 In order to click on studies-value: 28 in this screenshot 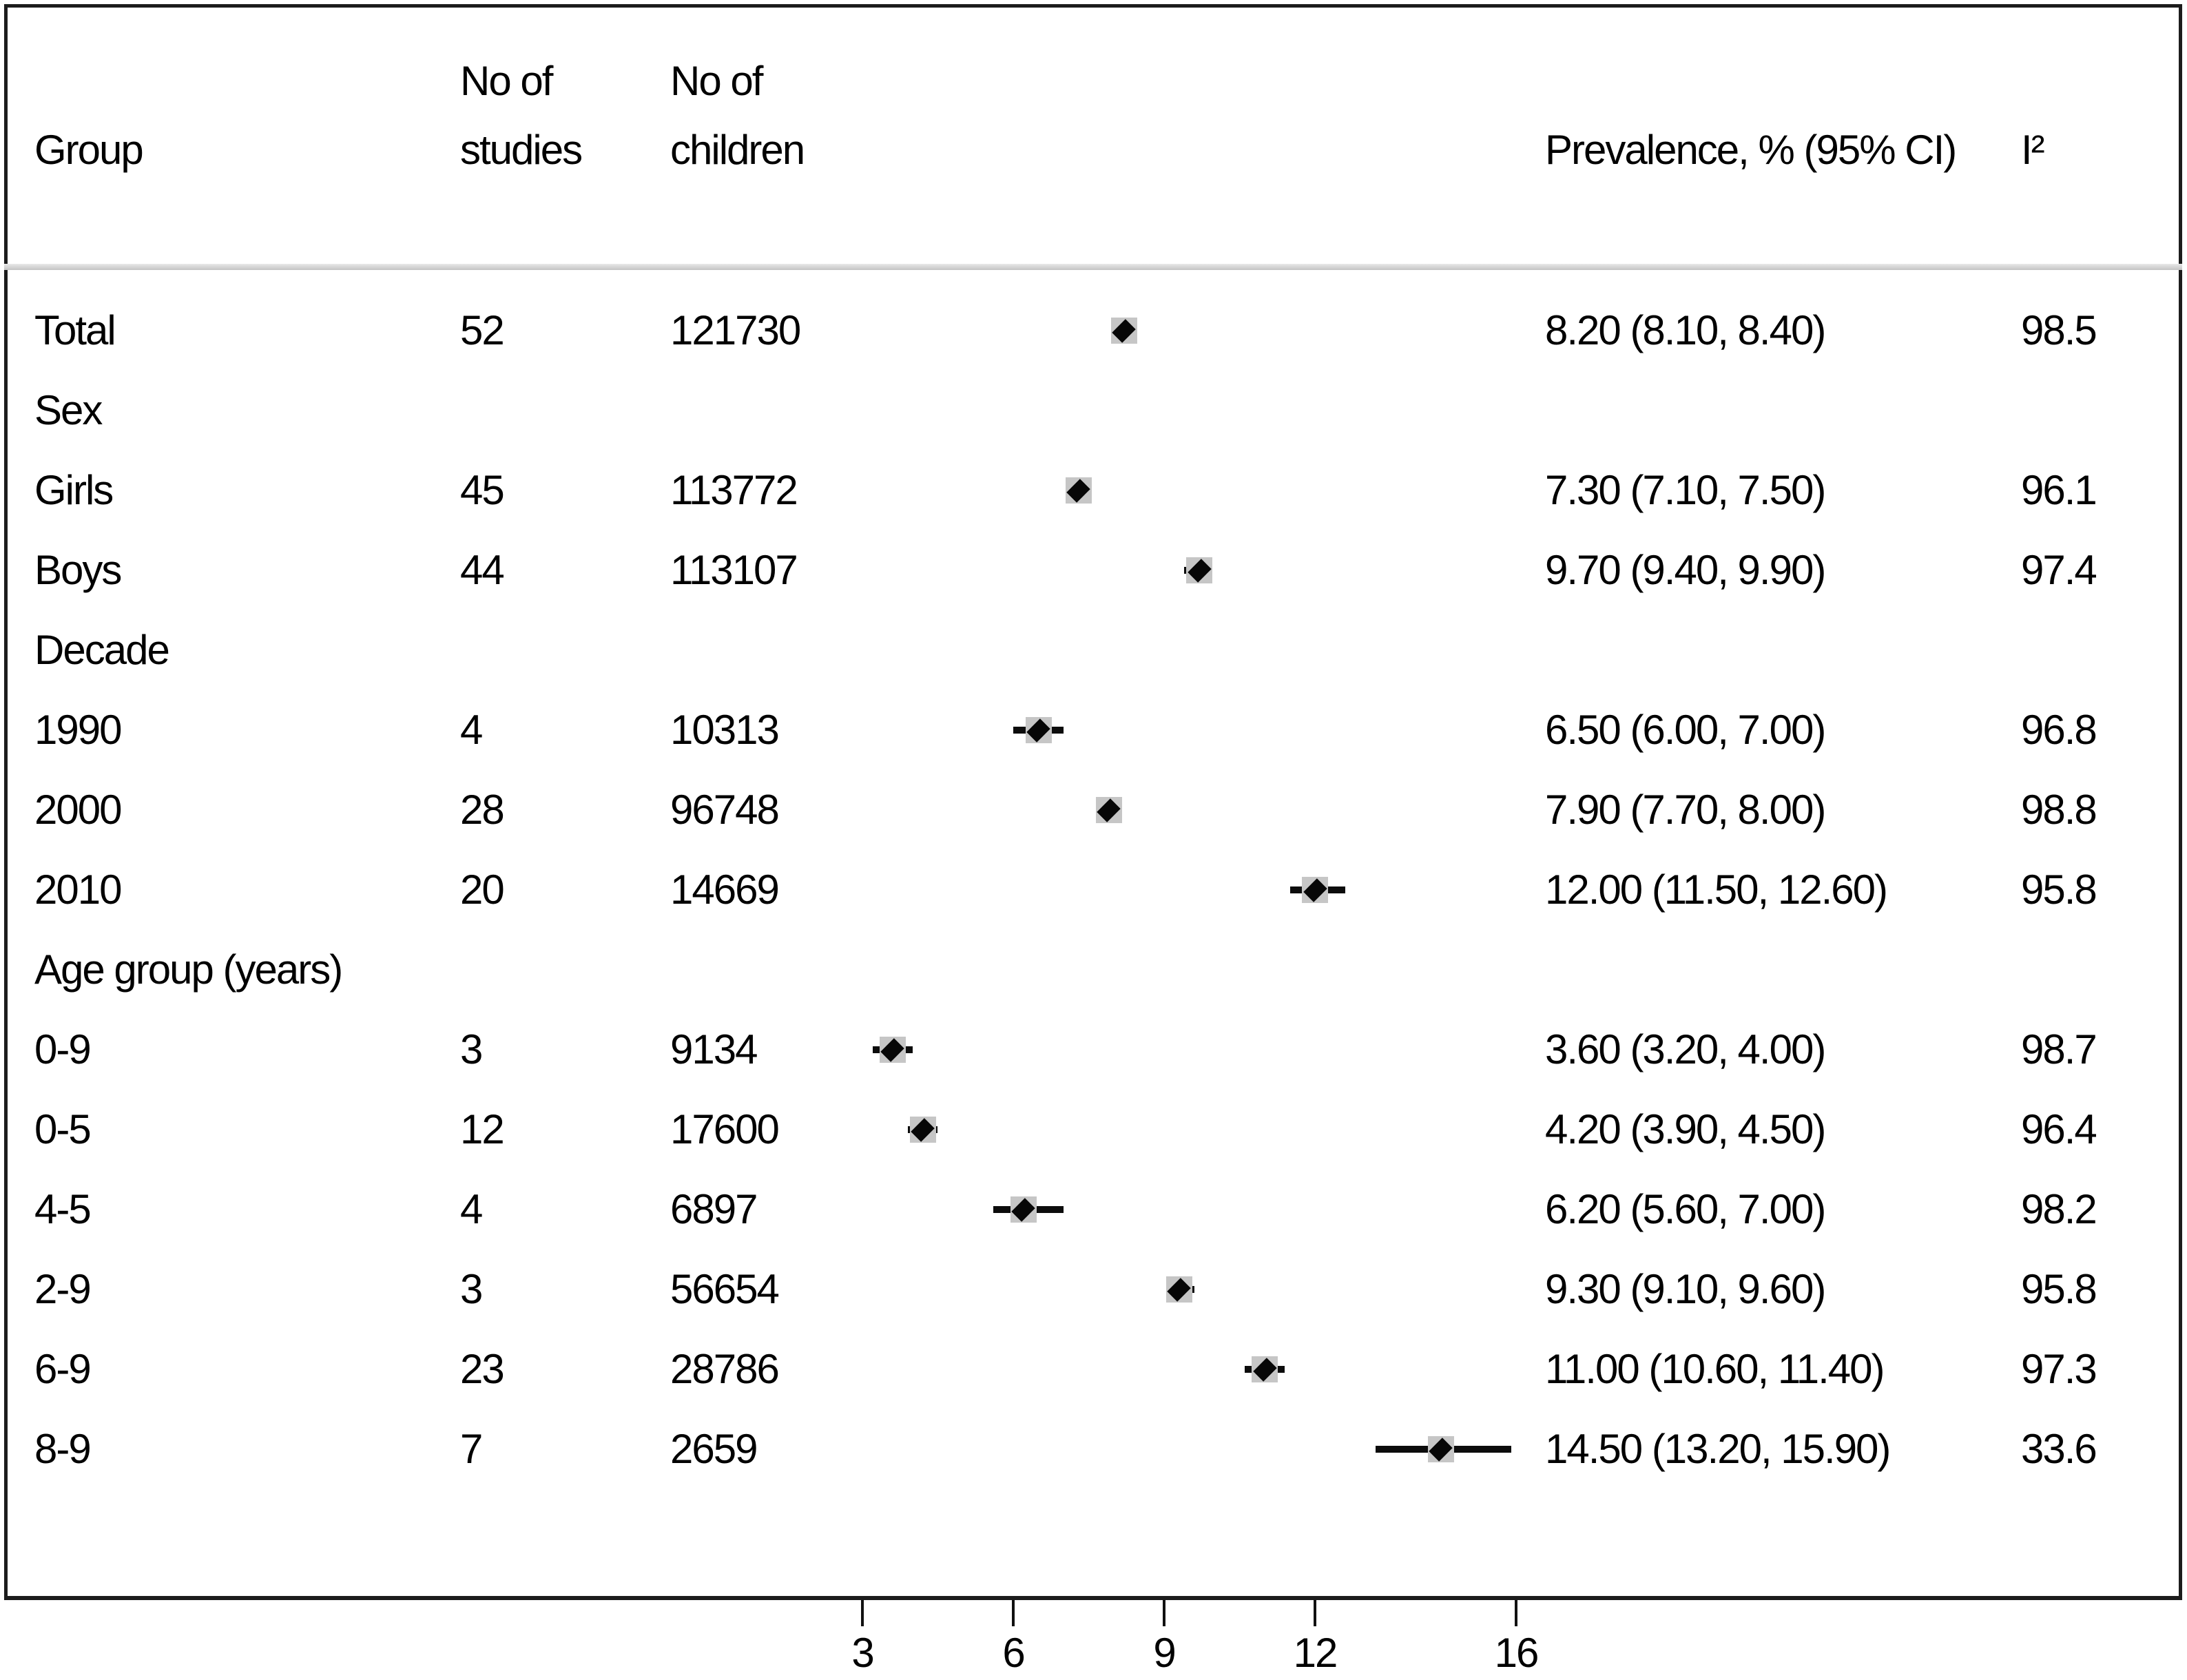, I will do `click(482, 810)`.